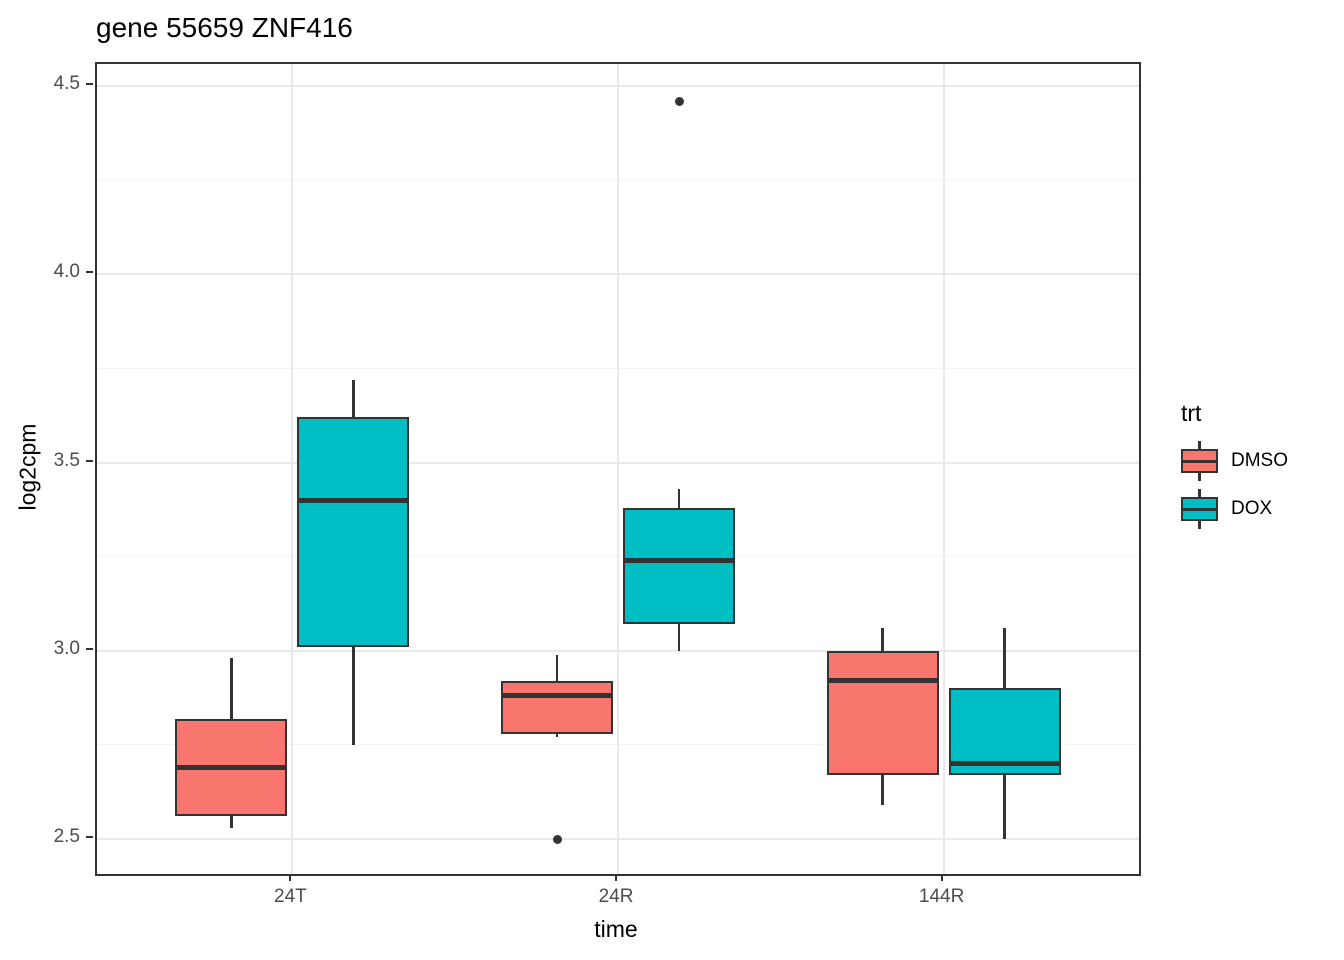 This screenshot has width=1344, height=960. I want to click on boxplot-dox-144r-lower-whisker, so click(1004, 806).